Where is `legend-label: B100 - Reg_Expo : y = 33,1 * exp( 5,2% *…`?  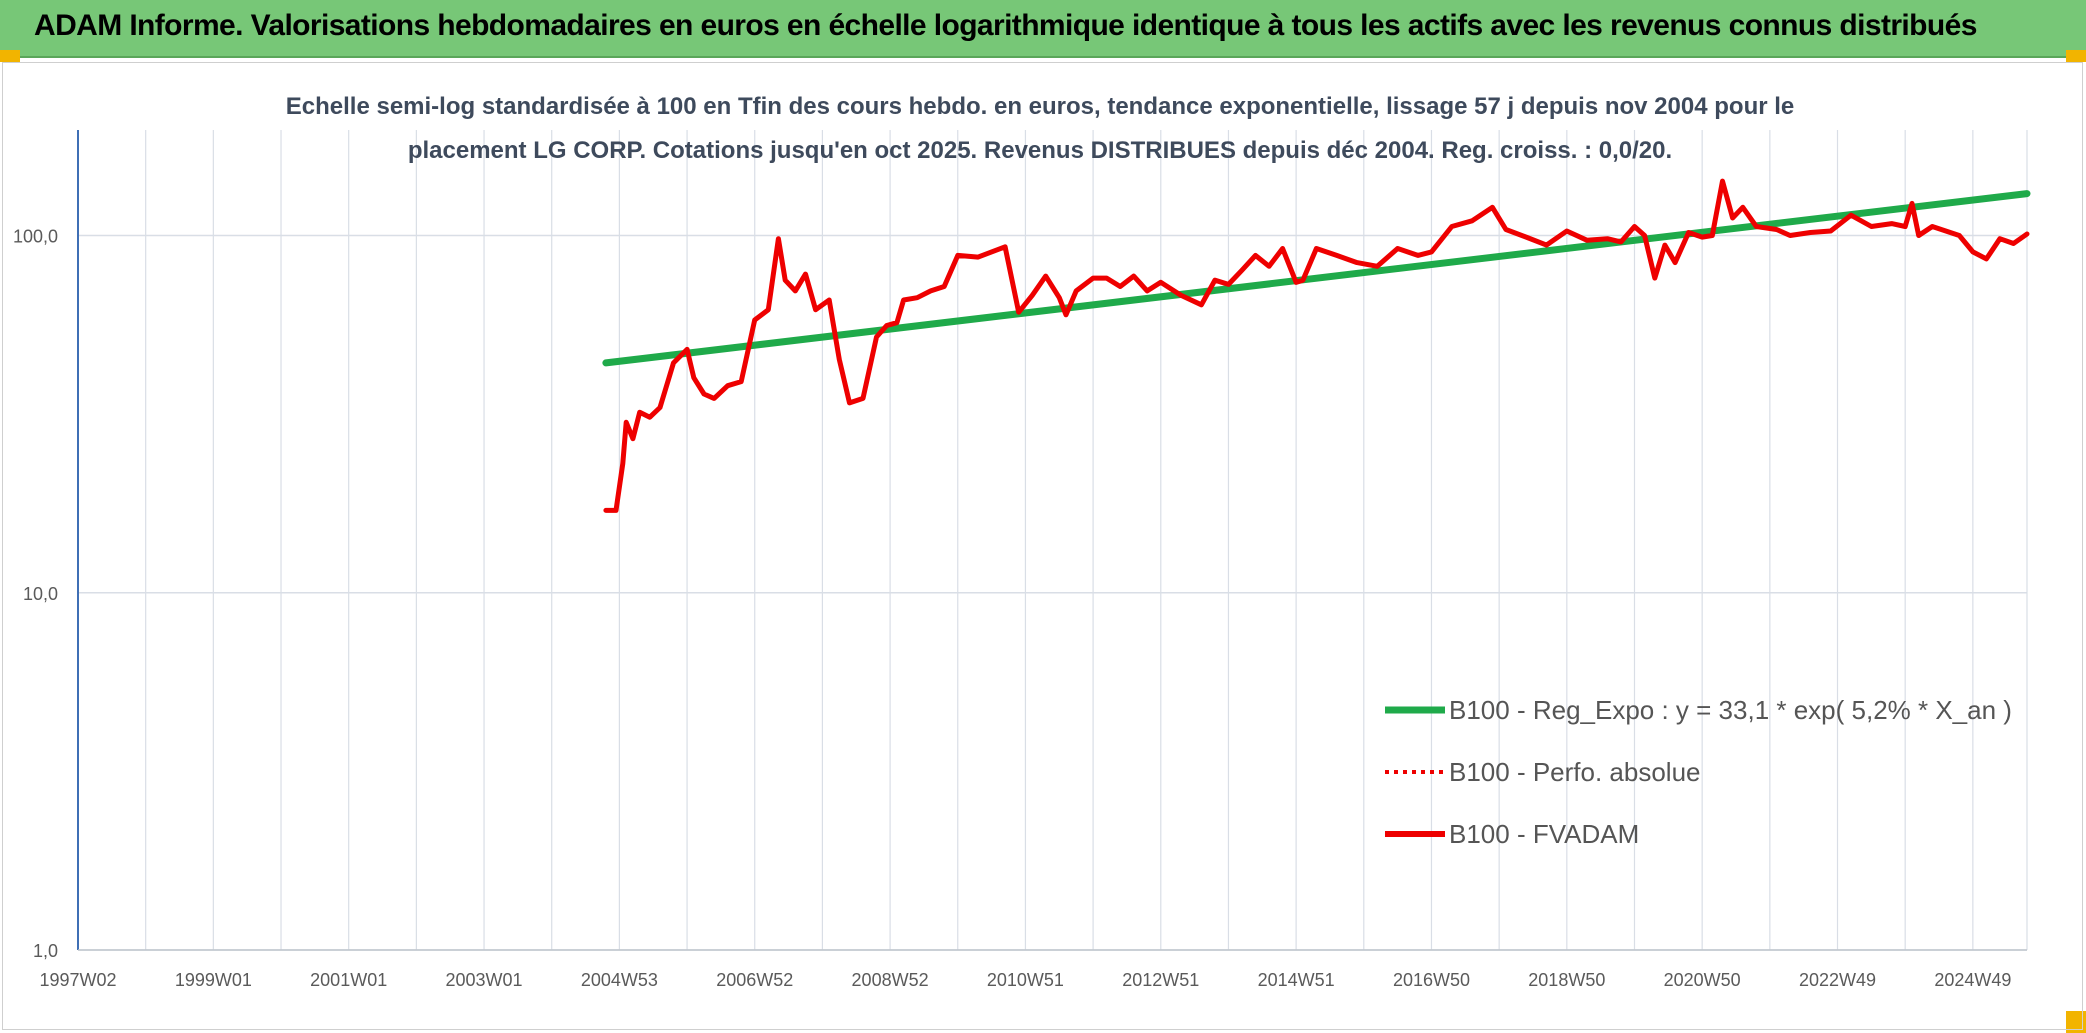
legend-label: B100 - Reg_Expo : y = 33,1 * exp( 5,2% *… is located at coordinates (1730, 710).